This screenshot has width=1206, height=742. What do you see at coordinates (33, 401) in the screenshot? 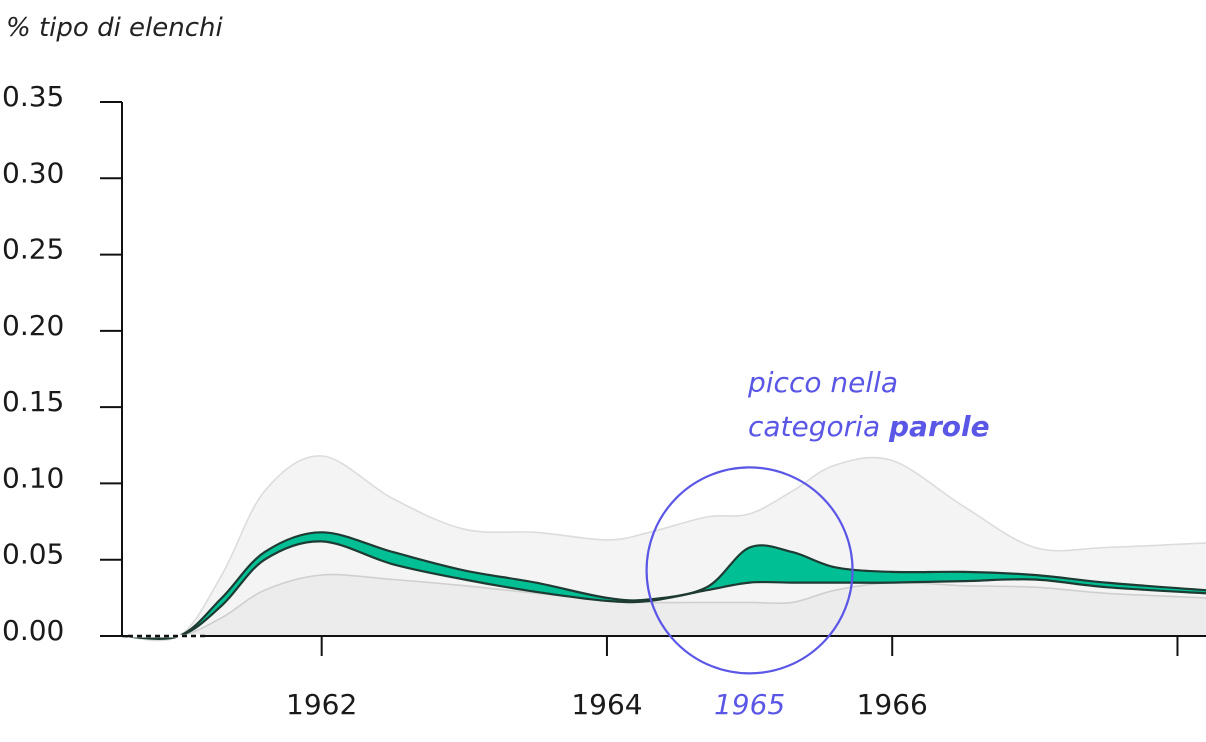
I see `y-tick-label: 0.15` at bounding box center [33, 401].